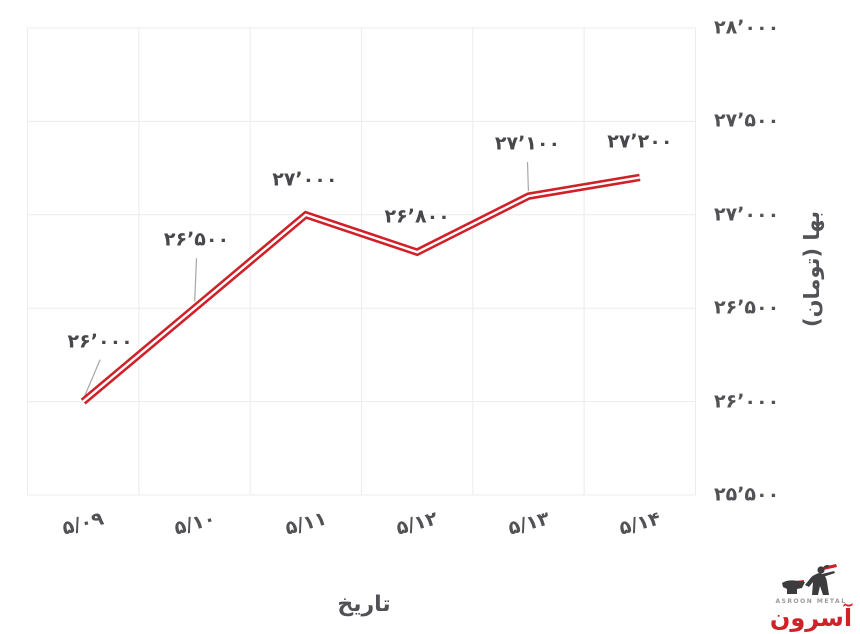 The image size is (860, 634). I want to click on y-axis-title: بها (تومان), so click(812, 269).